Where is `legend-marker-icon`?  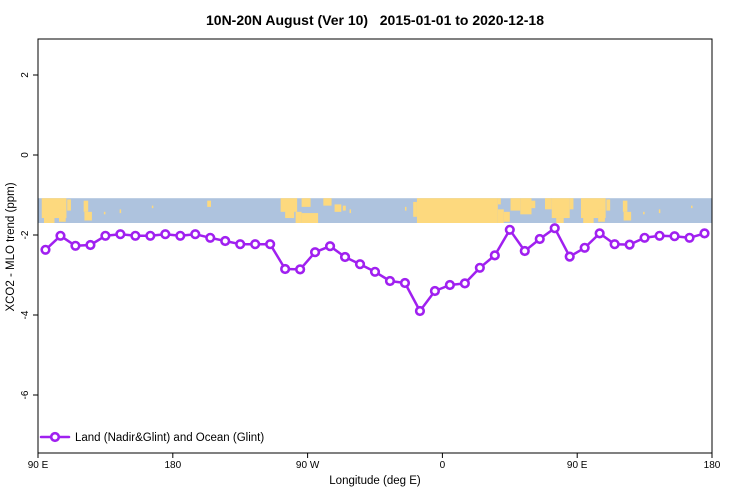 legend-marker-icon is located at coordinates (55, 437).